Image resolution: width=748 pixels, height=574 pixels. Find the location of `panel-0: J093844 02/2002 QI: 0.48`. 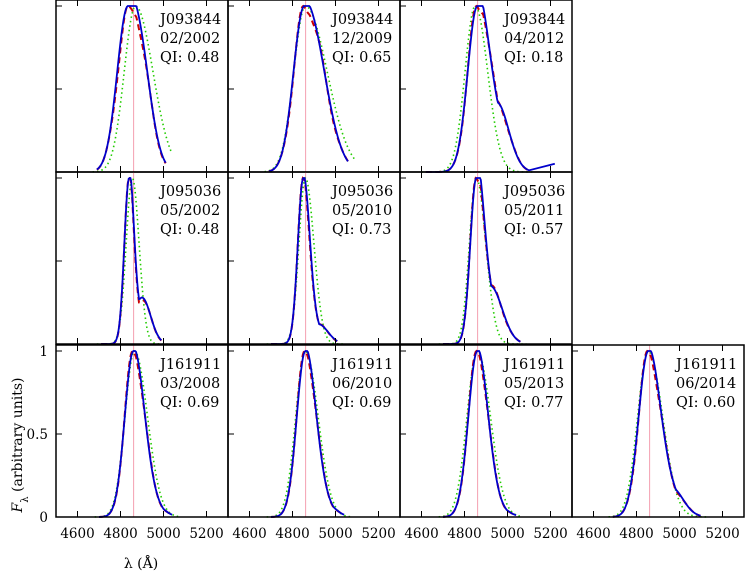

panel-0: J093844 02/2002 QI: 0.48 is located at coordinates (142, 86).